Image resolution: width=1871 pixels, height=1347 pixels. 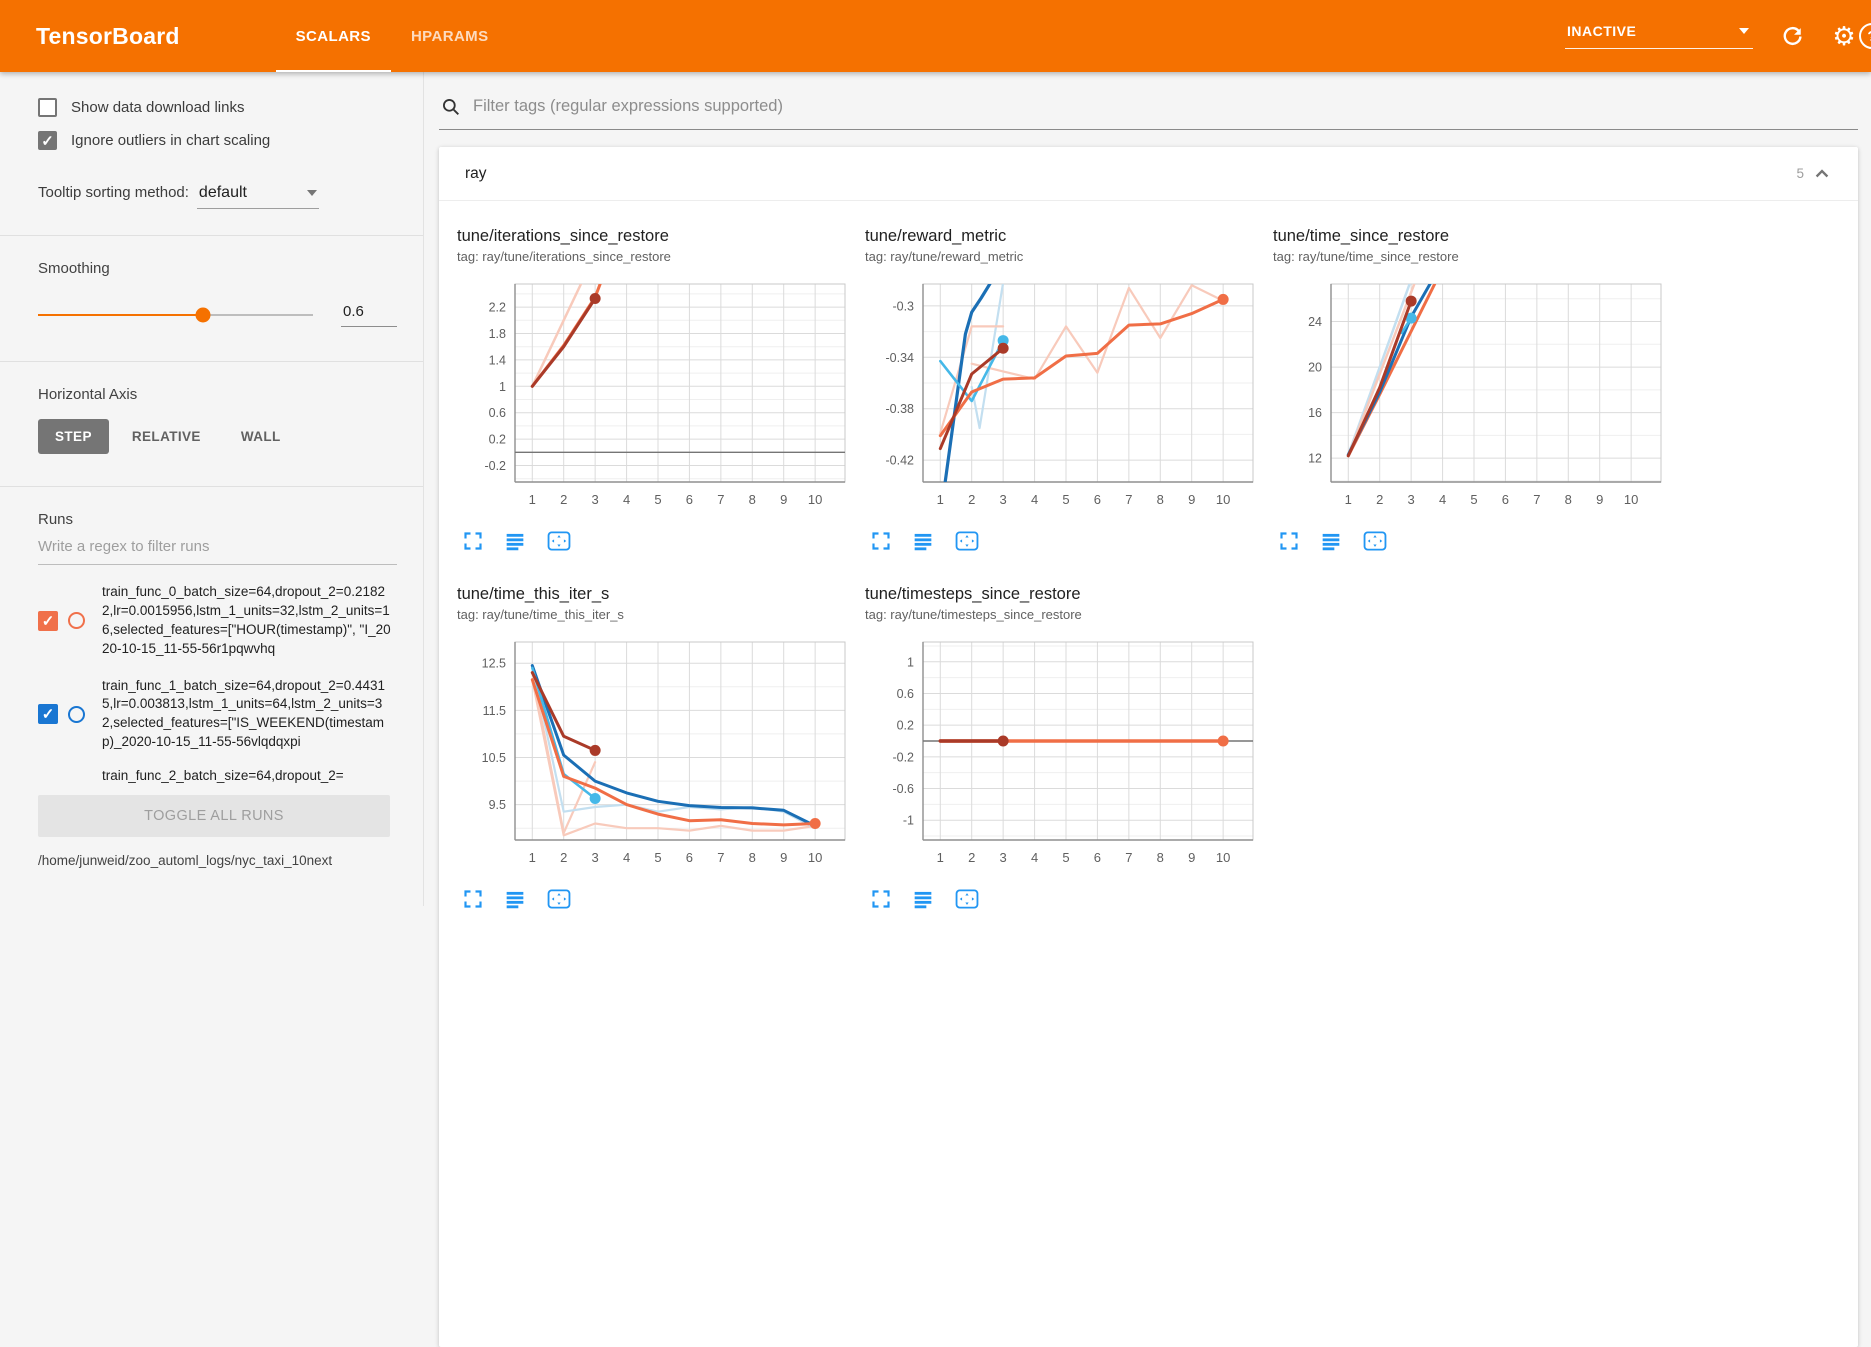 What do you see at coordinates (47, 140) in the screenshot?
I see `ignore-outliers-checkbox: ✓` at bounding box center [47, 140].